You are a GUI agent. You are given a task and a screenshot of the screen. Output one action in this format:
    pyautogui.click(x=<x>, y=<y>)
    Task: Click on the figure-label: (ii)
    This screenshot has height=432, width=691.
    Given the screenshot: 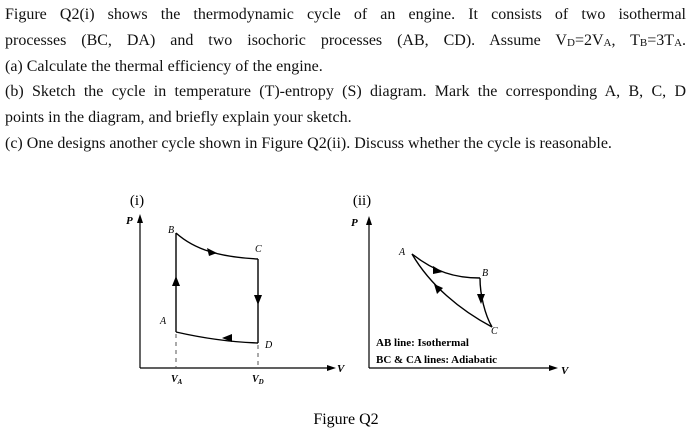 What is the action you would take?
    pyautogui.click(x=362, y=201)
    